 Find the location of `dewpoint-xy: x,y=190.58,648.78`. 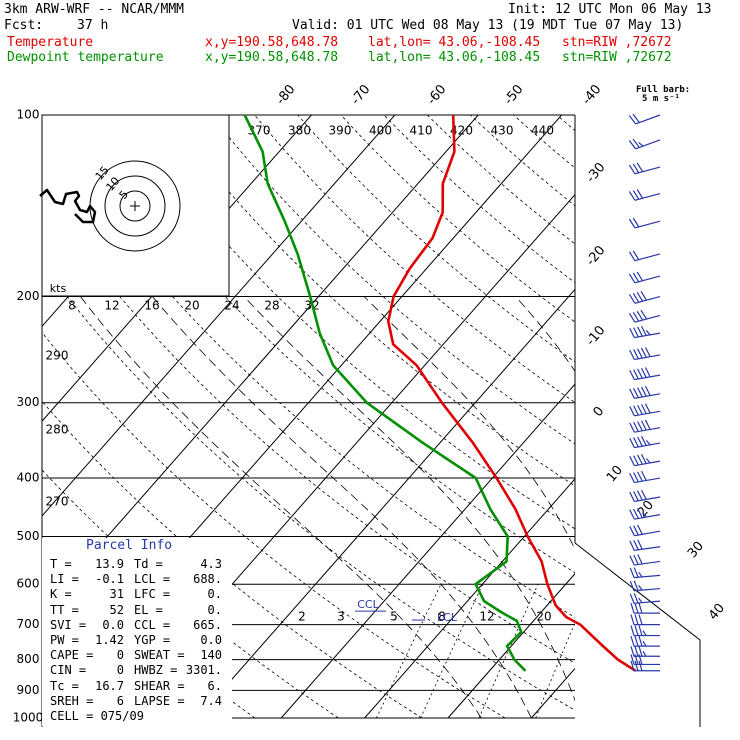

dewpoint-xy: x,y=190.58,648.78 is located at coordinates (272, 57).